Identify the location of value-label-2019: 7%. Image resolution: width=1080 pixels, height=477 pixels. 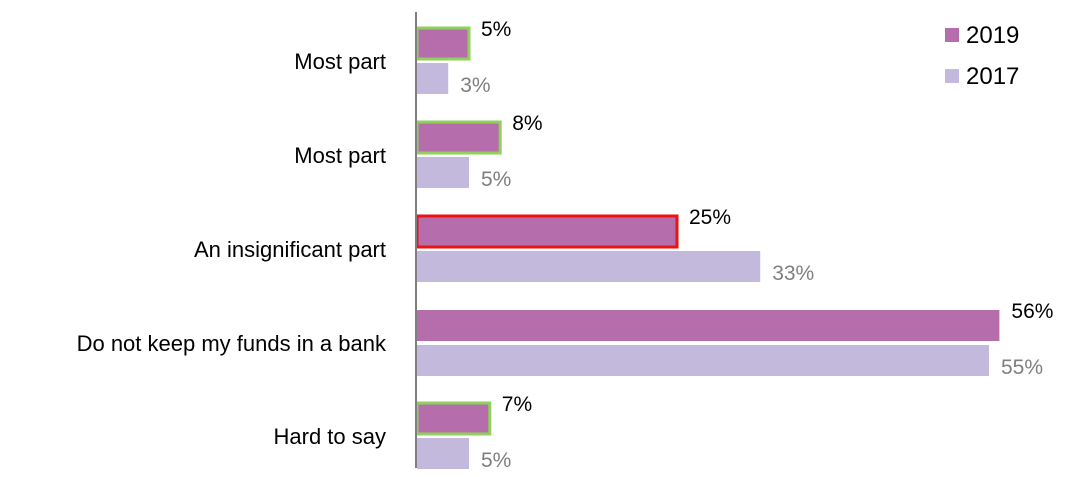
(517, 404).